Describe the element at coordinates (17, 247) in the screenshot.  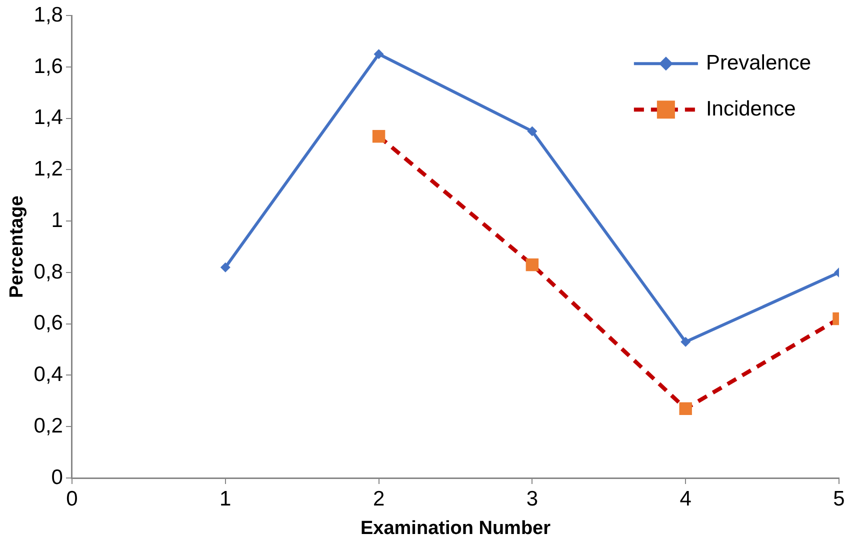
I see `y-axis-title: Percentage` at that location.